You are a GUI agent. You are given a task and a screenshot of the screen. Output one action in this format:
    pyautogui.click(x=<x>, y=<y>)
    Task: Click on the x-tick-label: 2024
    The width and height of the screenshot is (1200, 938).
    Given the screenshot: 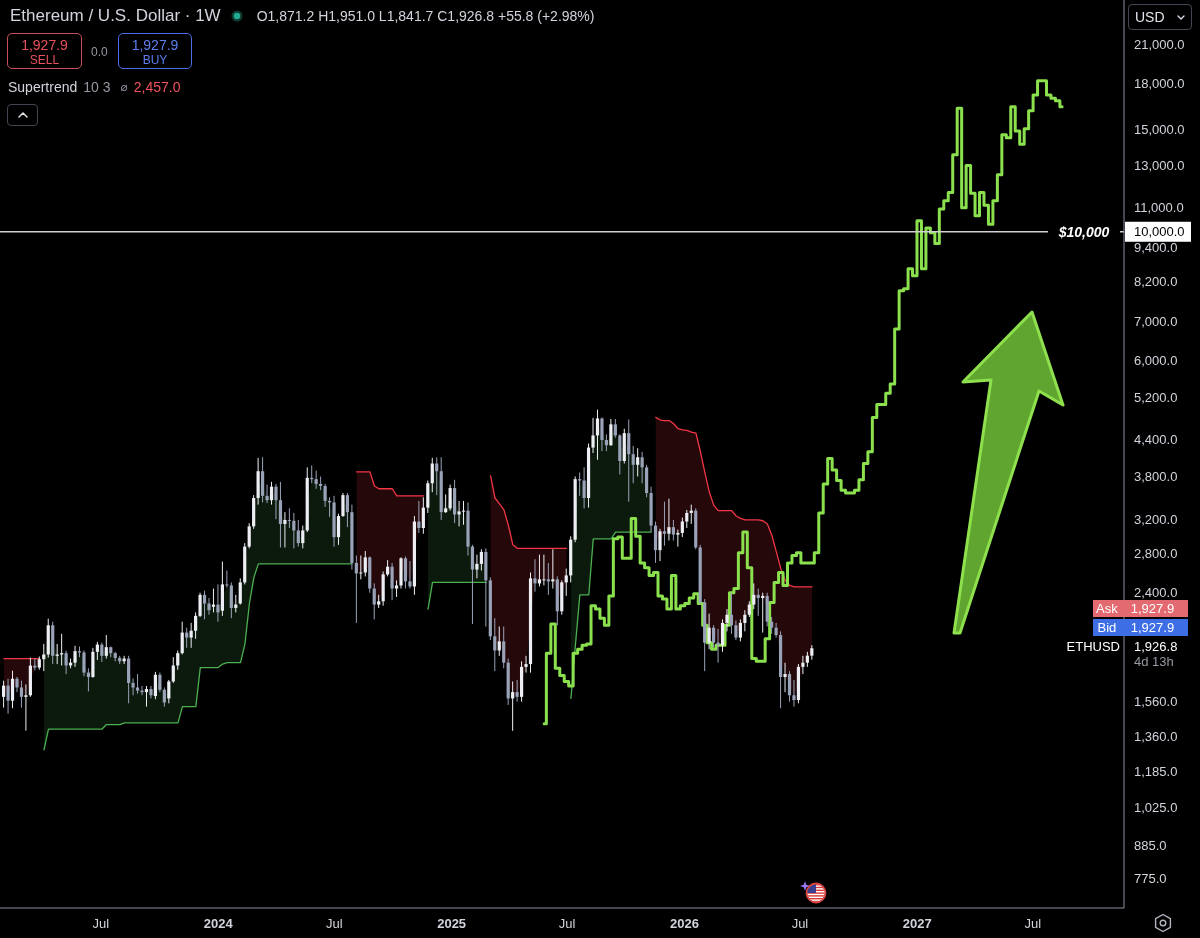 What is the action you would take?
    pyautogui.click(x=218, y=923)
    